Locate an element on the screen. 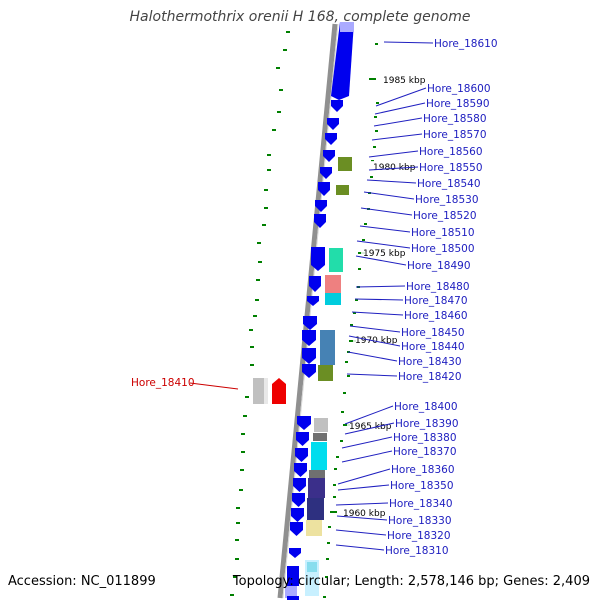 Image resolution: width=600 pixels, height=600 pixels. gene-label: Hore_18590 is located at coordinates (458, 104).